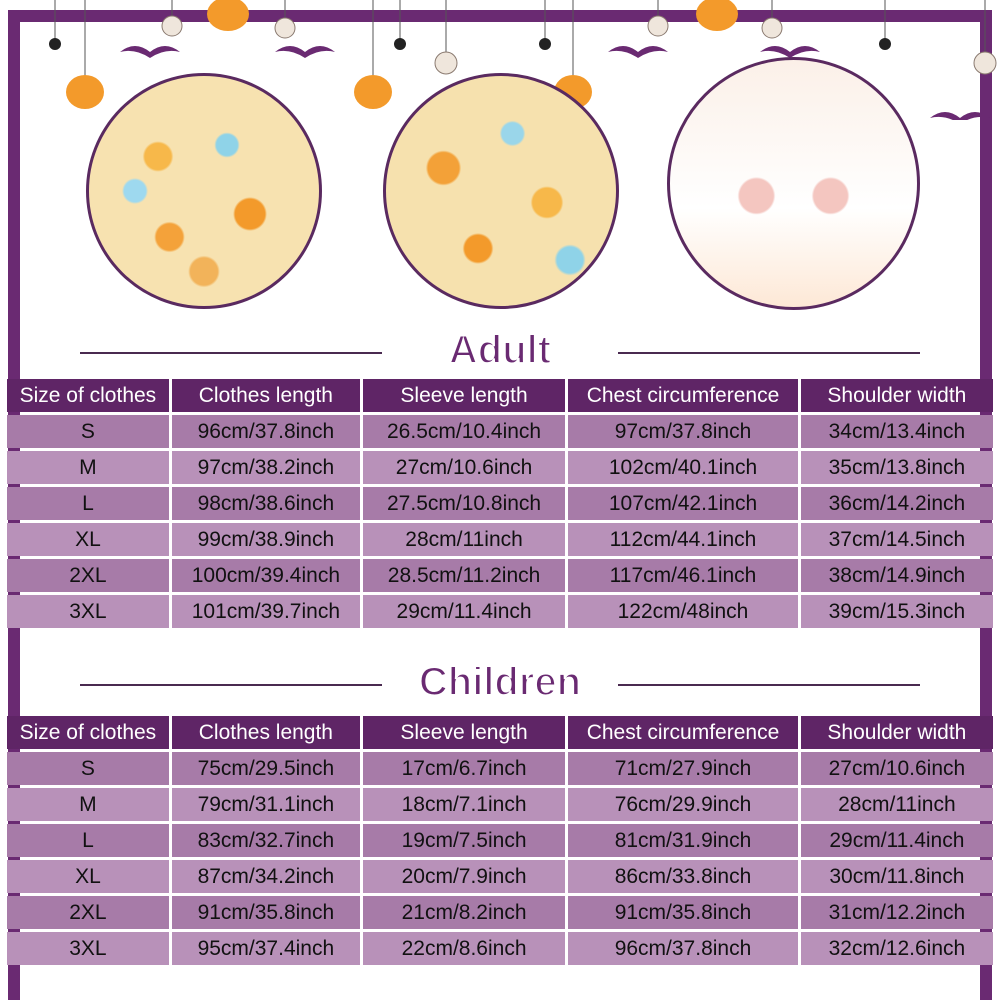  Describe the element at coordinates (769, 685) in the screenshot. I see `children-divider-right` at that location.